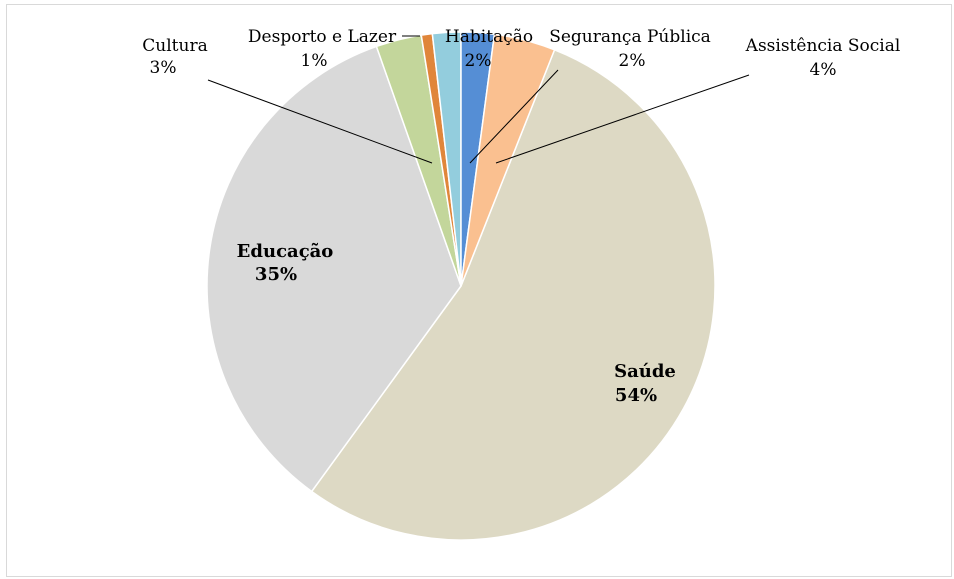  I want to click on percent-habitacao: 2%, so click(478, 61).